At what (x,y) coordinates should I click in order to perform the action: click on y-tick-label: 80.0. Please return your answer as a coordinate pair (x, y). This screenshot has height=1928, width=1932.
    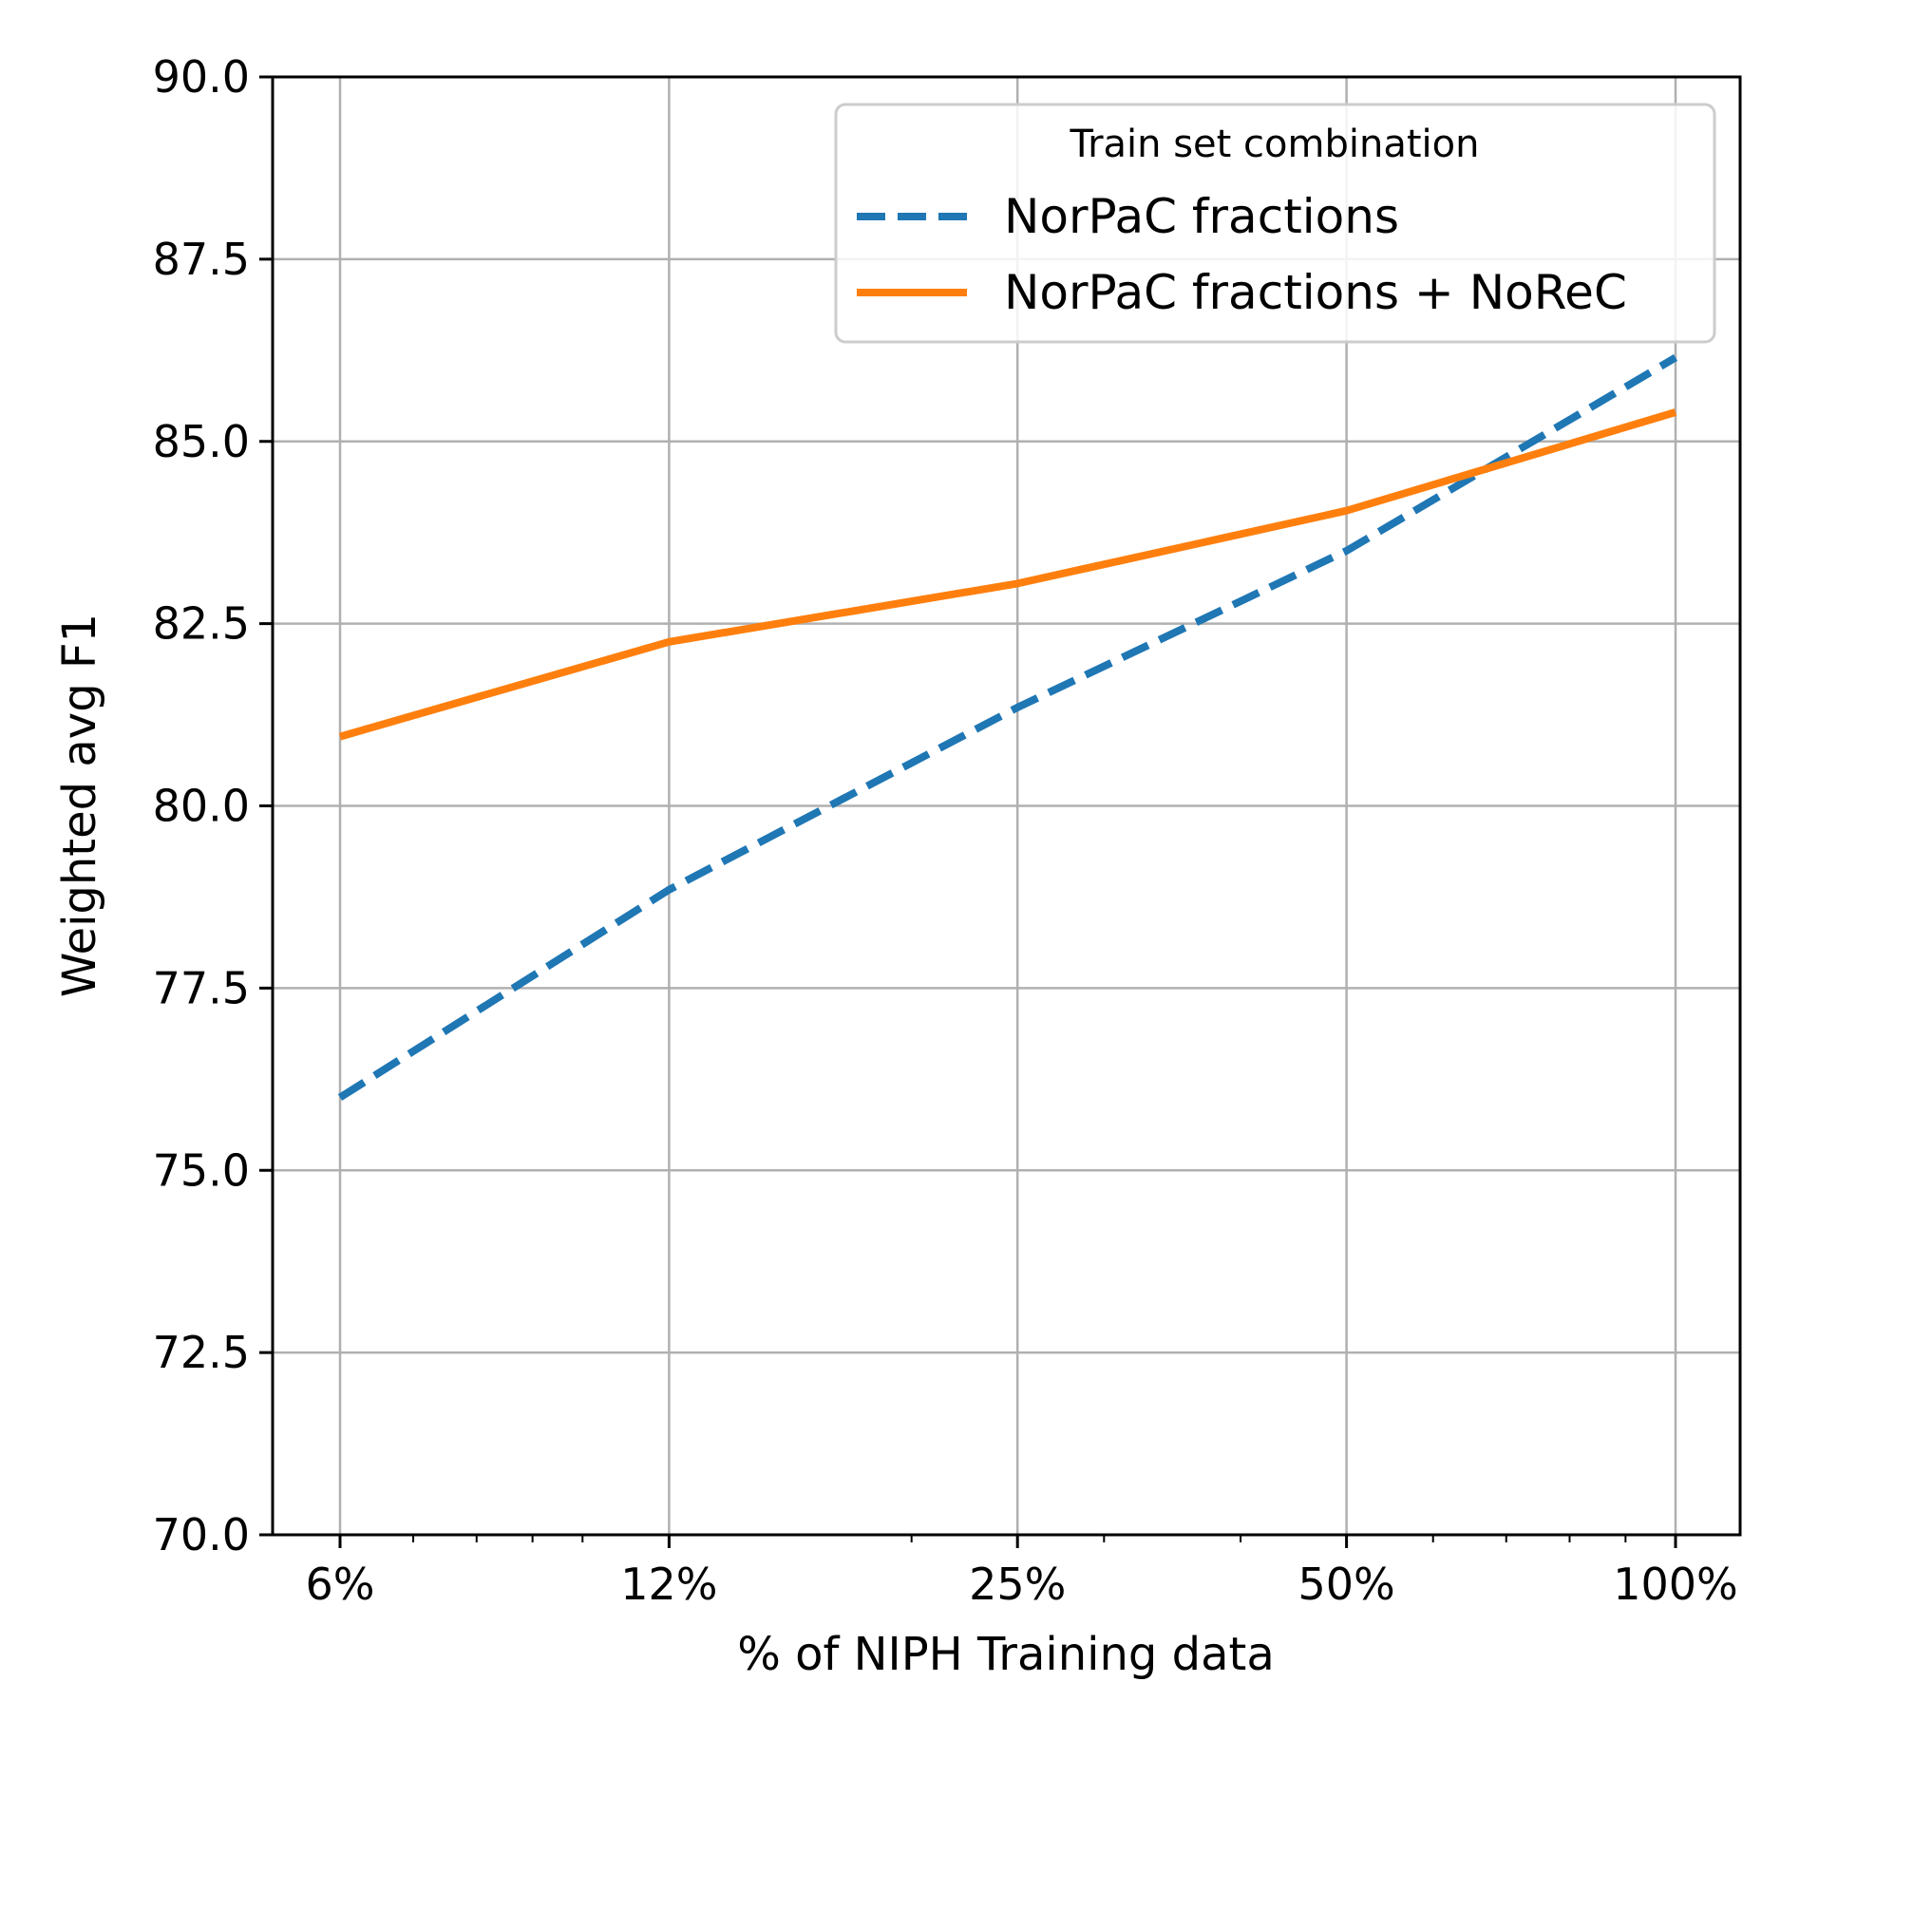
    Looking at the image, I should click on (201, 806).